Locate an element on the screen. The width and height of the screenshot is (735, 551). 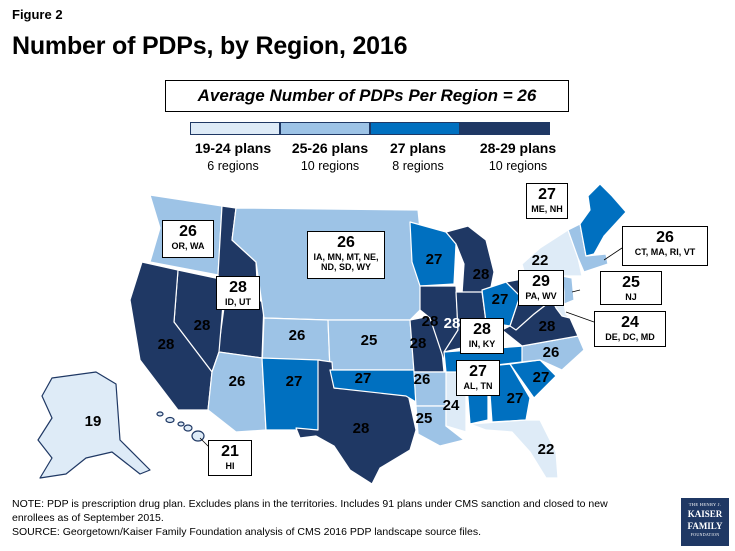
connector-ct-ma-ri-vt is located at coordinates (613, 254).